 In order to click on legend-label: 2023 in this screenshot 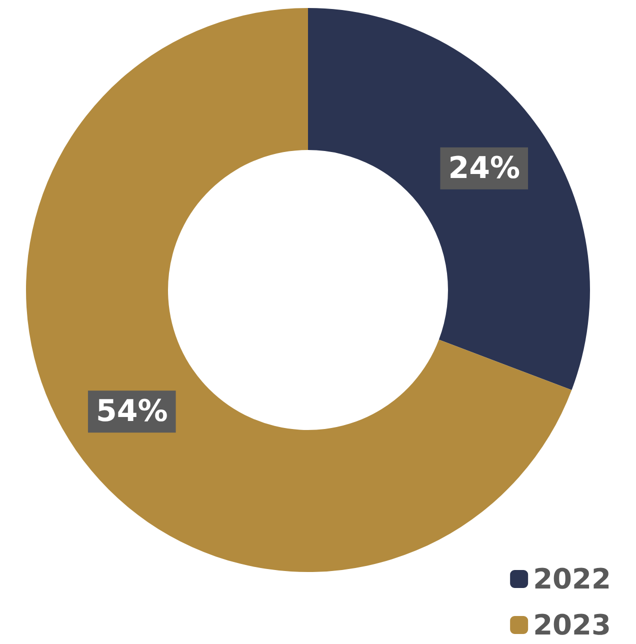, I will do `click(572, 625)`.